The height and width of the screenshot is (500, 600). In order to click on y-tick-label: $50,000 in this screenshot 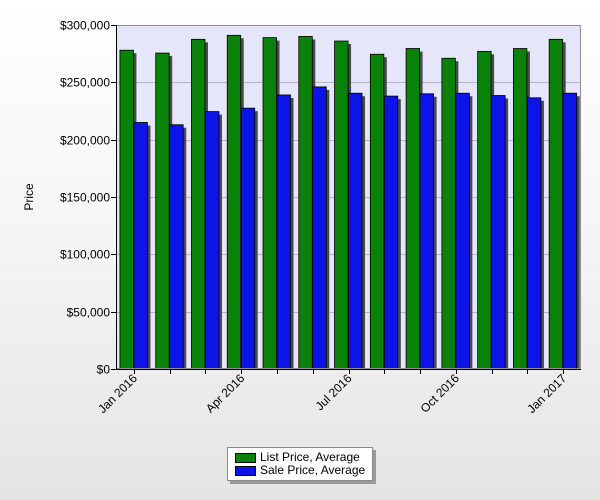, I will do `click(89, 313)`.